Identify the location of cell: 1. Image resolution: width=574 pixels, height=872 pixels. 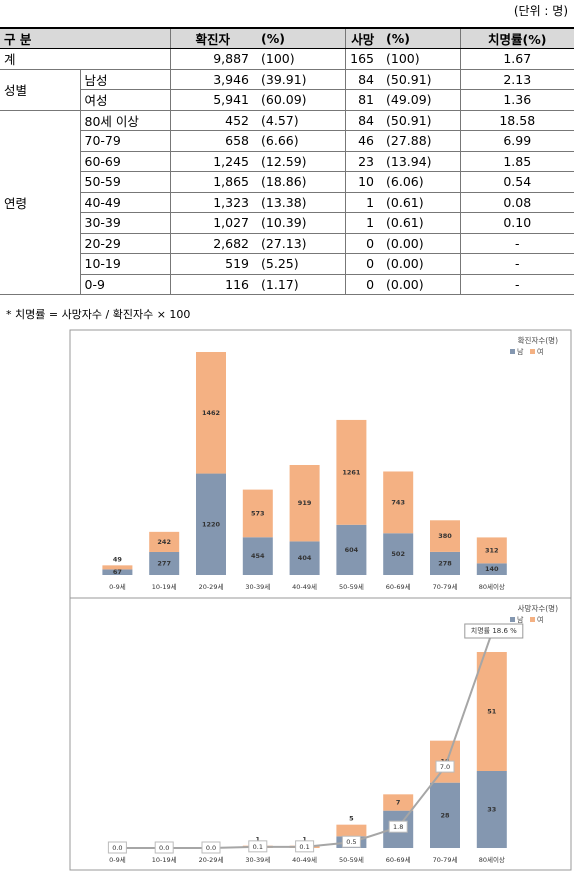
(362, 202).